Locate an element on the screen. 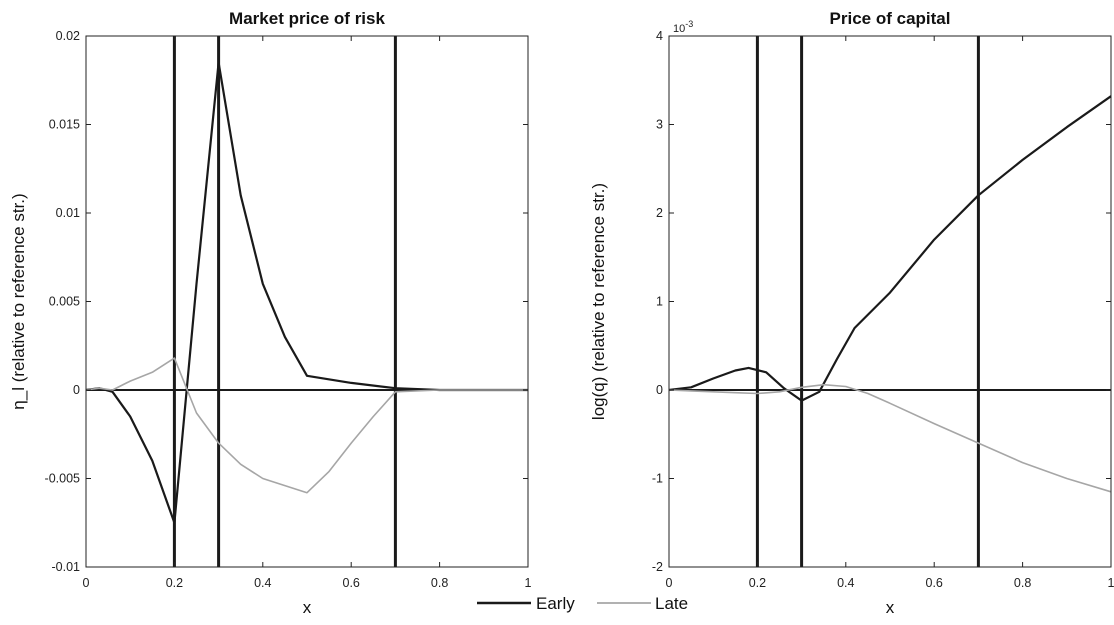 Image resolution: width=1114 pixels, height=625 pixels. y-tick-label: 0.01 is located at coordinates (68, 213).